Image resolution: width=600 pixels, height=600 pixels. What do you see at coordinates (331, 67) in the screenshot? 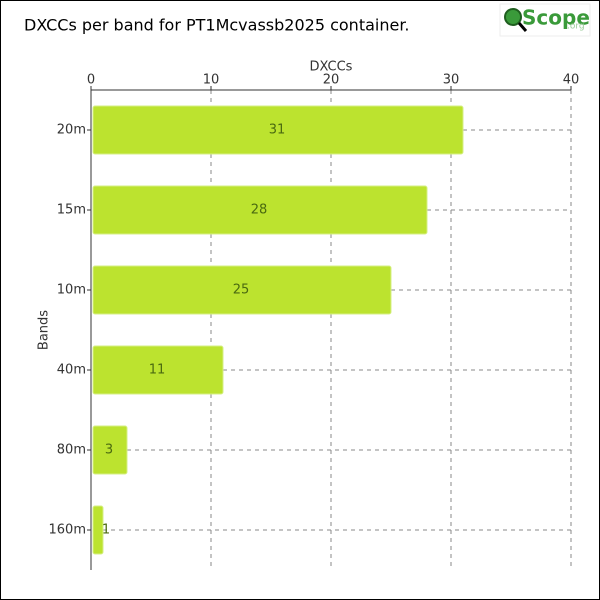
I see `x-axis-label: DXCCs` at bounding box center [331, 67].